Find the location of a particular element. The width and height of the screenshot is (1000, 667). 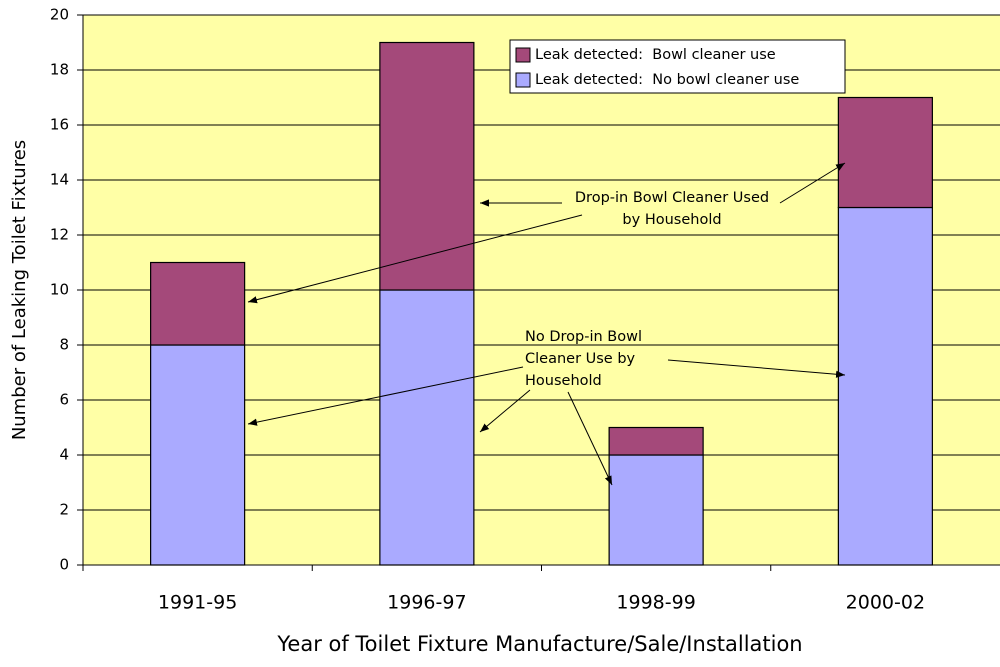

y-tick-label: 6 is located at coordinates (64, 400).